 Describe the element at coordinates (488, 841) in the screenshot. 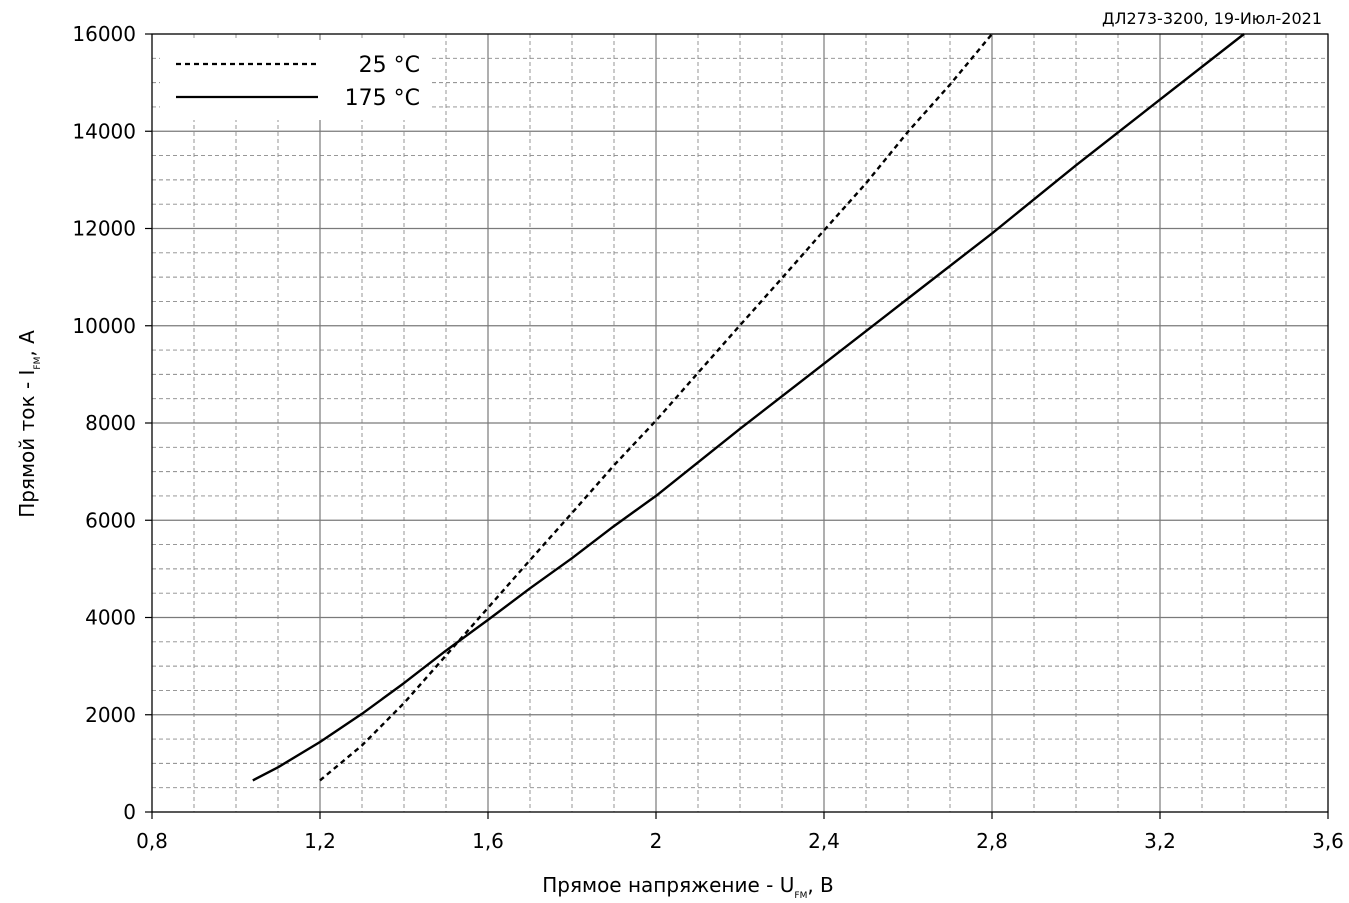

I see `x-tick-label: 1,6` at that location.